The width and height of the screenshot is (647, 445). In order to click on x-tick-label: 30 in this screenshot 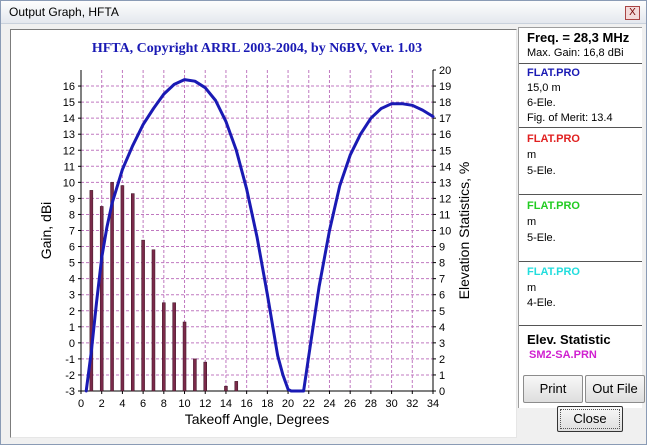, I will do `click(391, 404)`.